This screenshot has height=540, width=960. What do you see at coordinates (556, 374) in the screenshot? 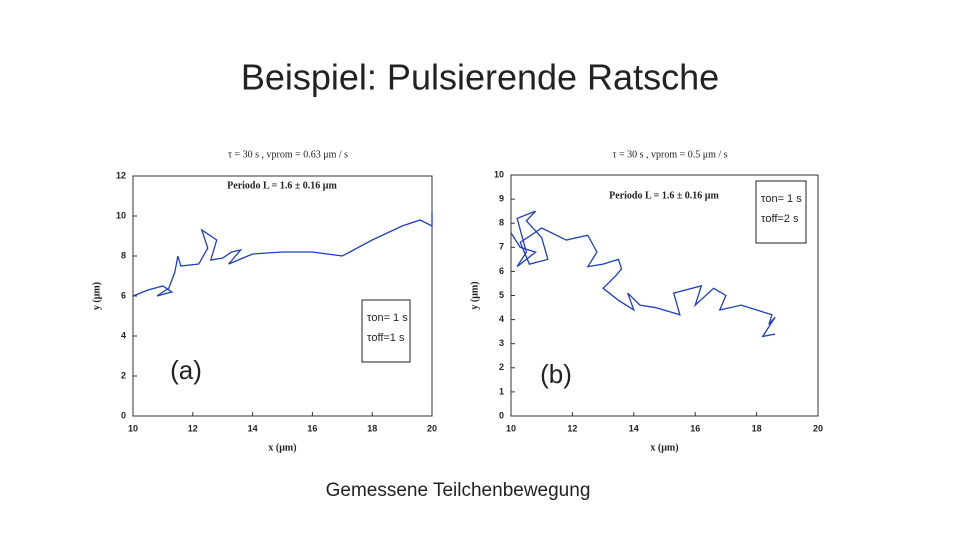
I see `panel-label: (b)` at bounding box center [556, 374].